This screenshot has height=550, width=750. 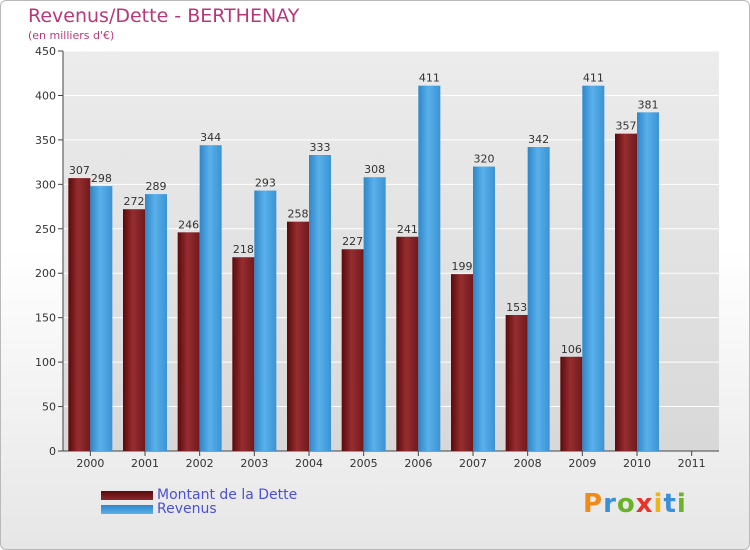 I want to click on x-tick-label: 2002, so click(x=200, y=463).